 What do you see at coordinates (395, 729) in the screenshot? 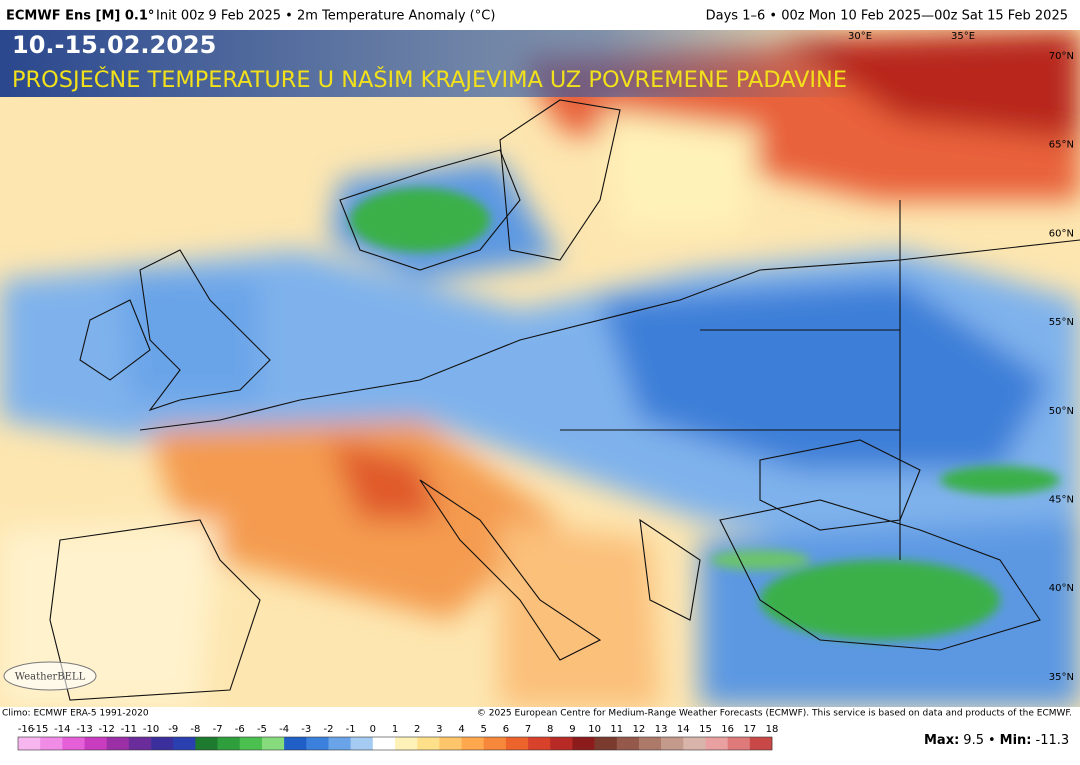
I see `colorbar-tick: 1` at bounding box center [395, 729].